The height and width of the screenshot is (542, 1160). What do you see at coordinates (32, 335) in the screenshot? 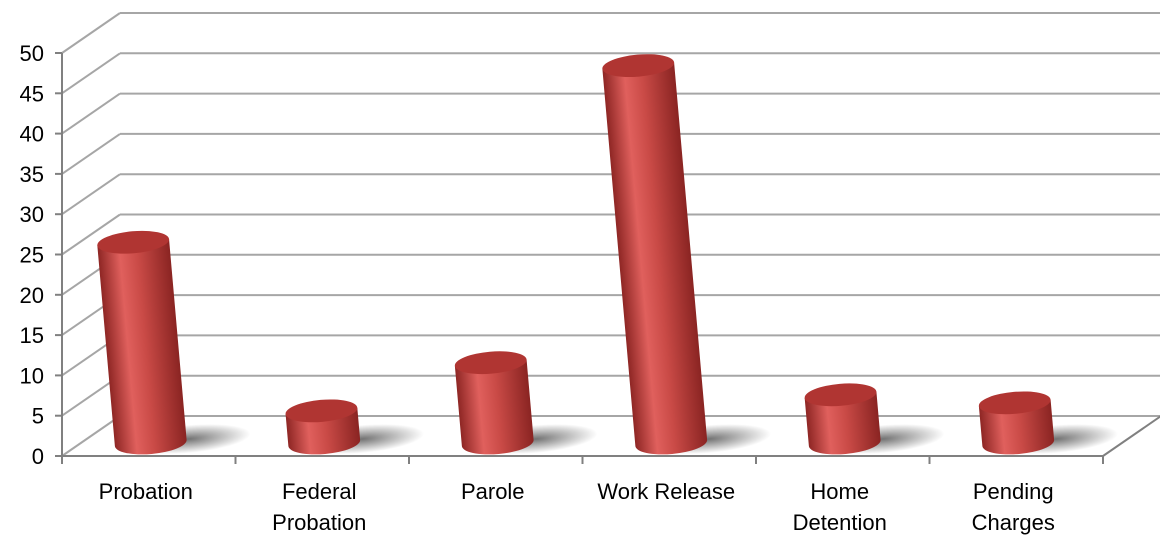
I see `y-tick-label: 15` at bounding box center [32, 335].